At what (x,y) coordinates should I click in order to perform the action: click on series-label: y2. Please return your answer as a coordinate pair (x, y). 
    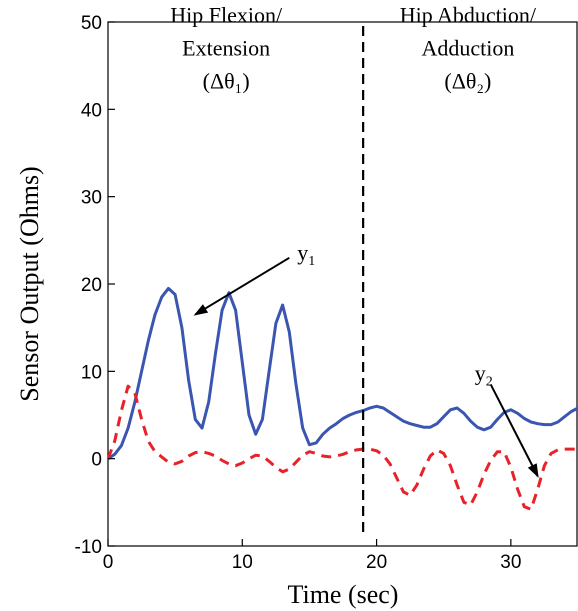
    Looking at the image, I should click on (484, 374).